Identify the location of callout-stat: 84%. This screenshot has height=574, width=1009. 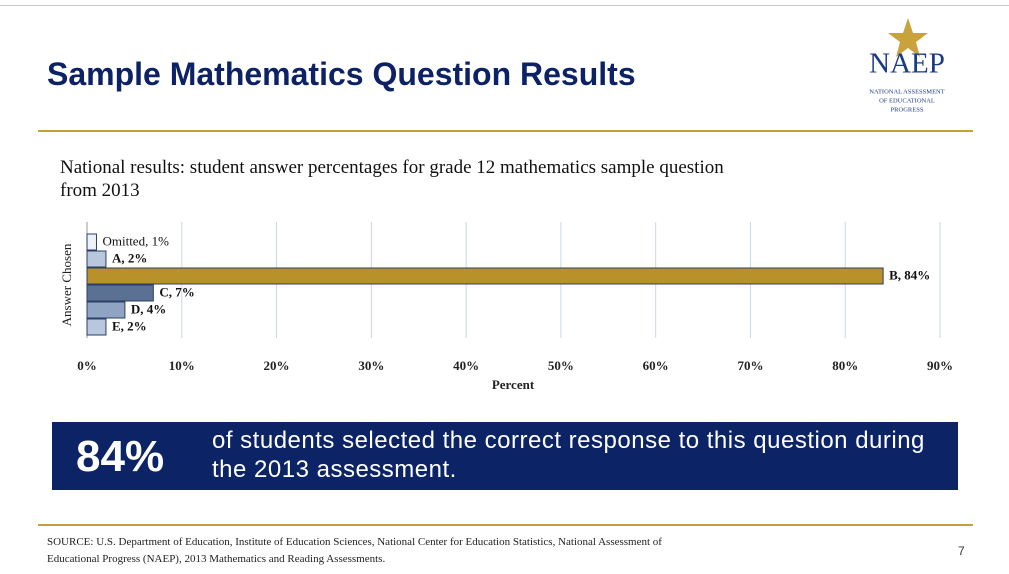
(120, 456).